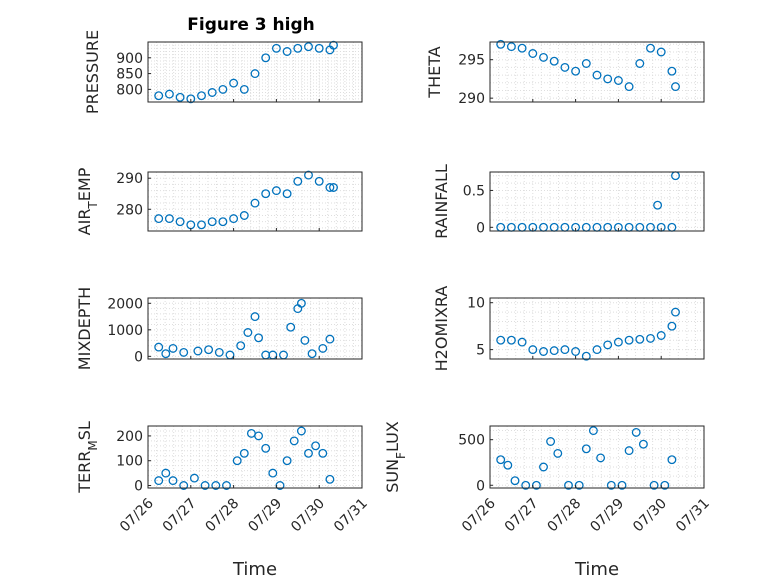 Image resolution: width=778 pixels, height=583 pixels. I want to click on subplot-air-t-emp: 280 290 AIRTEMP, so click(219, 201).